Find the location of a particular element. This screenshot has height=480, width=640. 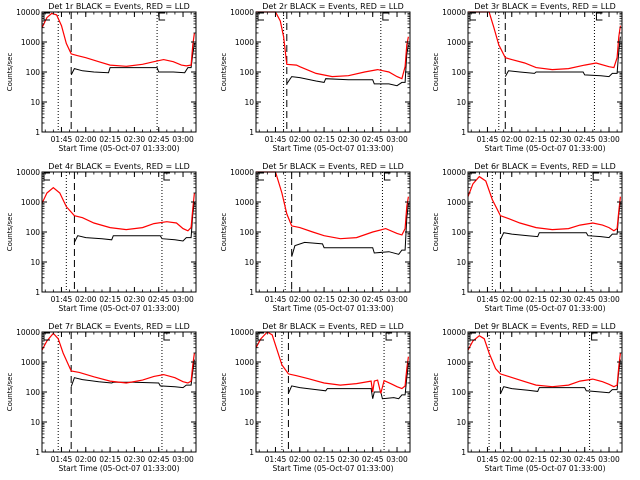

panel-title: Det 8r BLACK = Events, RED = LLD is located at coordinates (333, 326).